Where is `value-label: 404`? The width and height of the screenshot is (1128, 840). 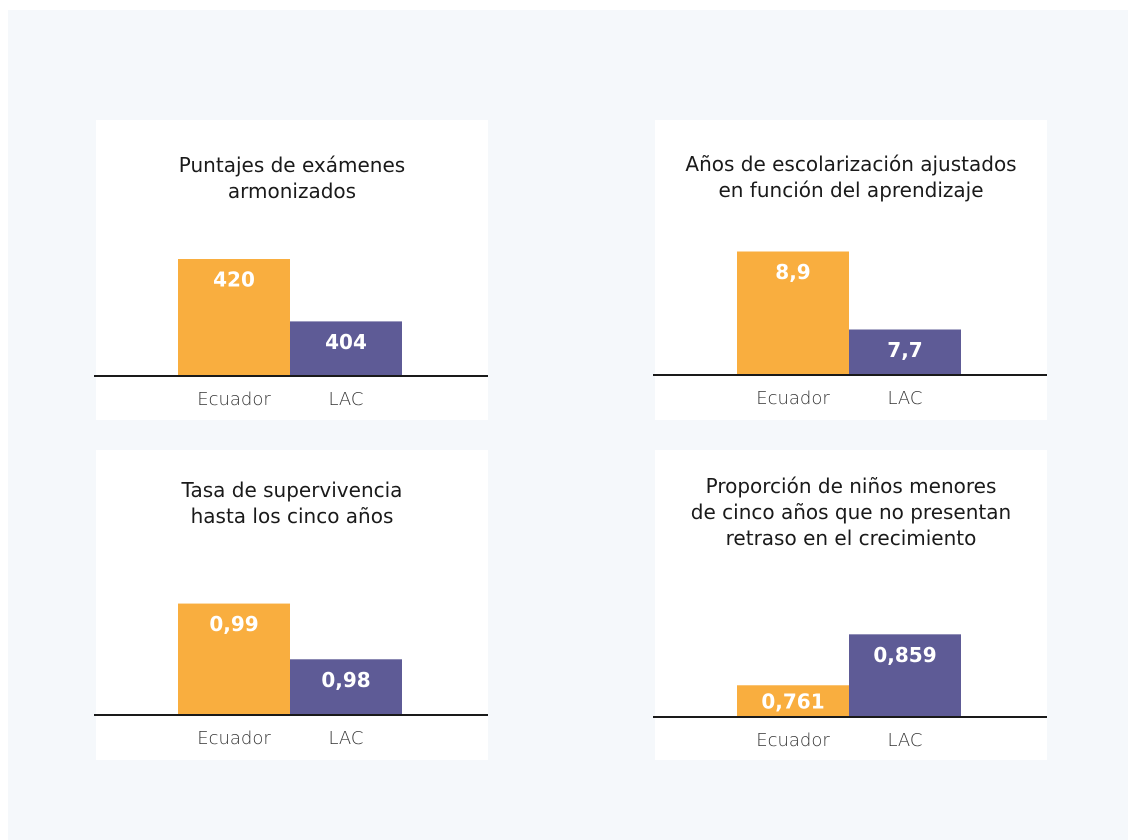
value-label: 404 is located at coordinates (346, 342).